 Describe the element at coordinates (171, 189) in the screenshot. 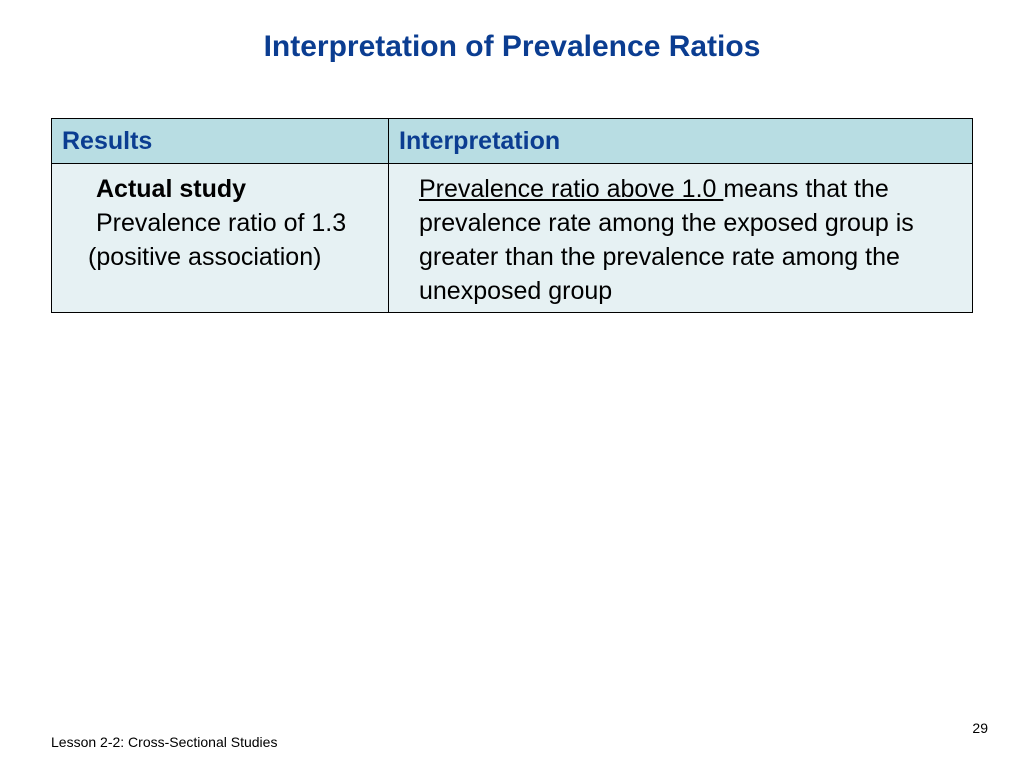

I see `result-label: Actual study` at that location.